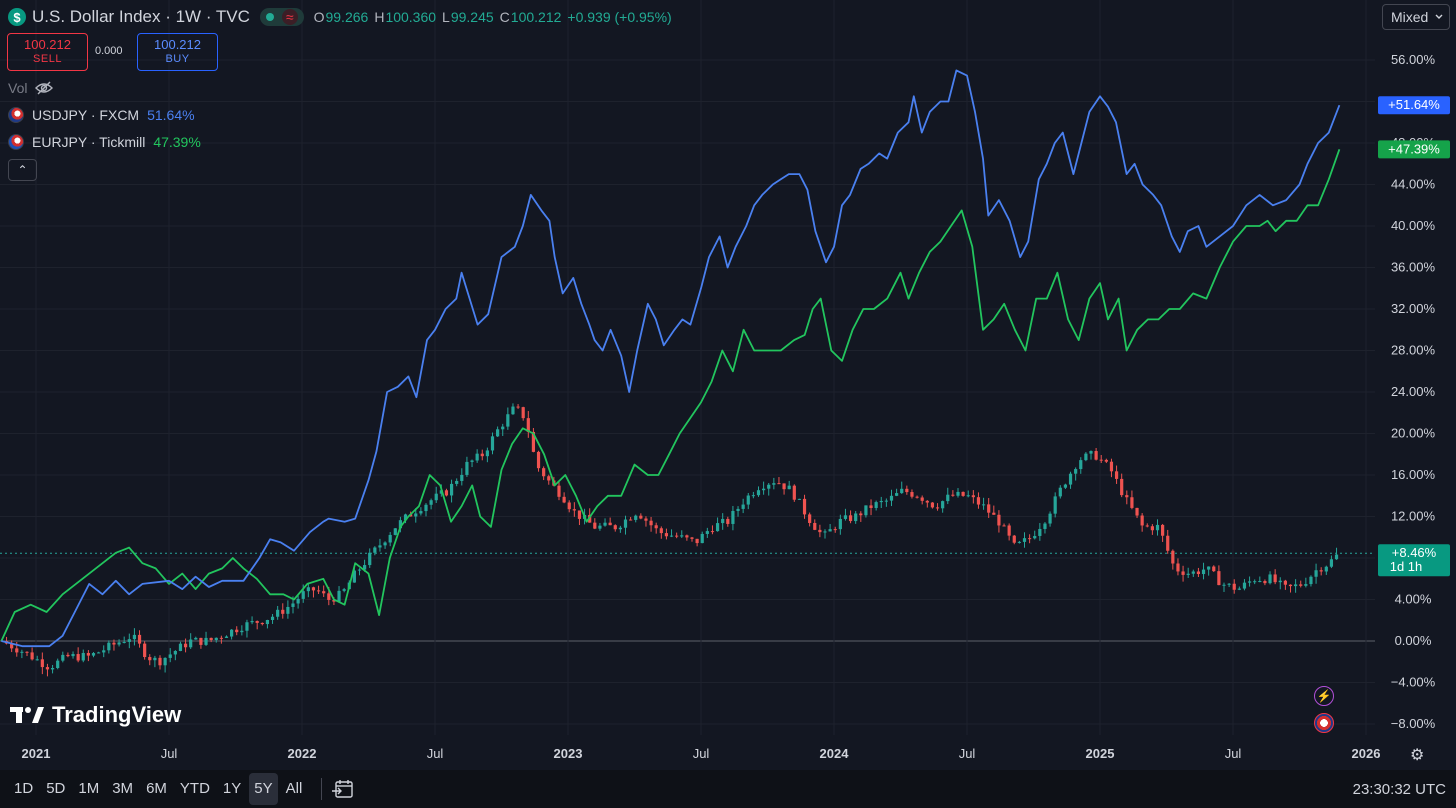 The image size is (1456, 808). What do you see at coordinates (1413, 308) in the screenshot?
I see `y-tick-label: 32.00%` at bounding box center [1413, 308].